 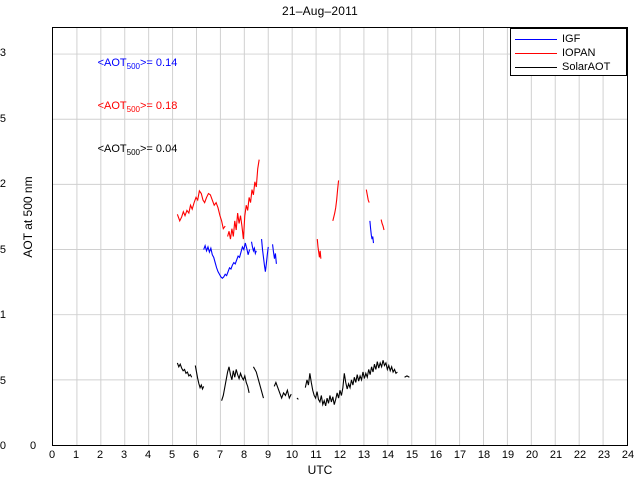 What do you see at coordinates (220, 455) in the screenshot?
I see `x-tick-label: 7` at bounding box center [220, 455].